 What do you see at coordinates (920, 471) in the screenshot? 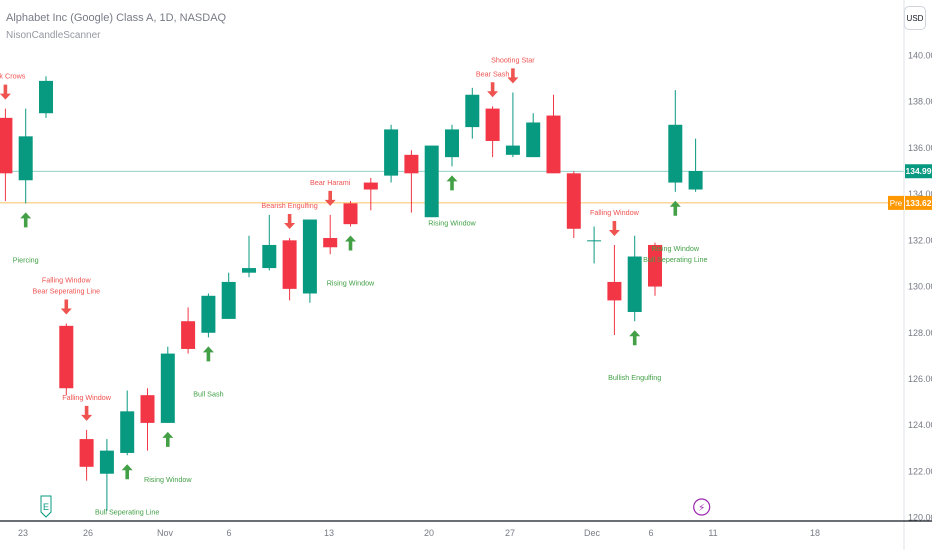
I see `price-tick-label: 122.00` at bounding box center [920, 471].